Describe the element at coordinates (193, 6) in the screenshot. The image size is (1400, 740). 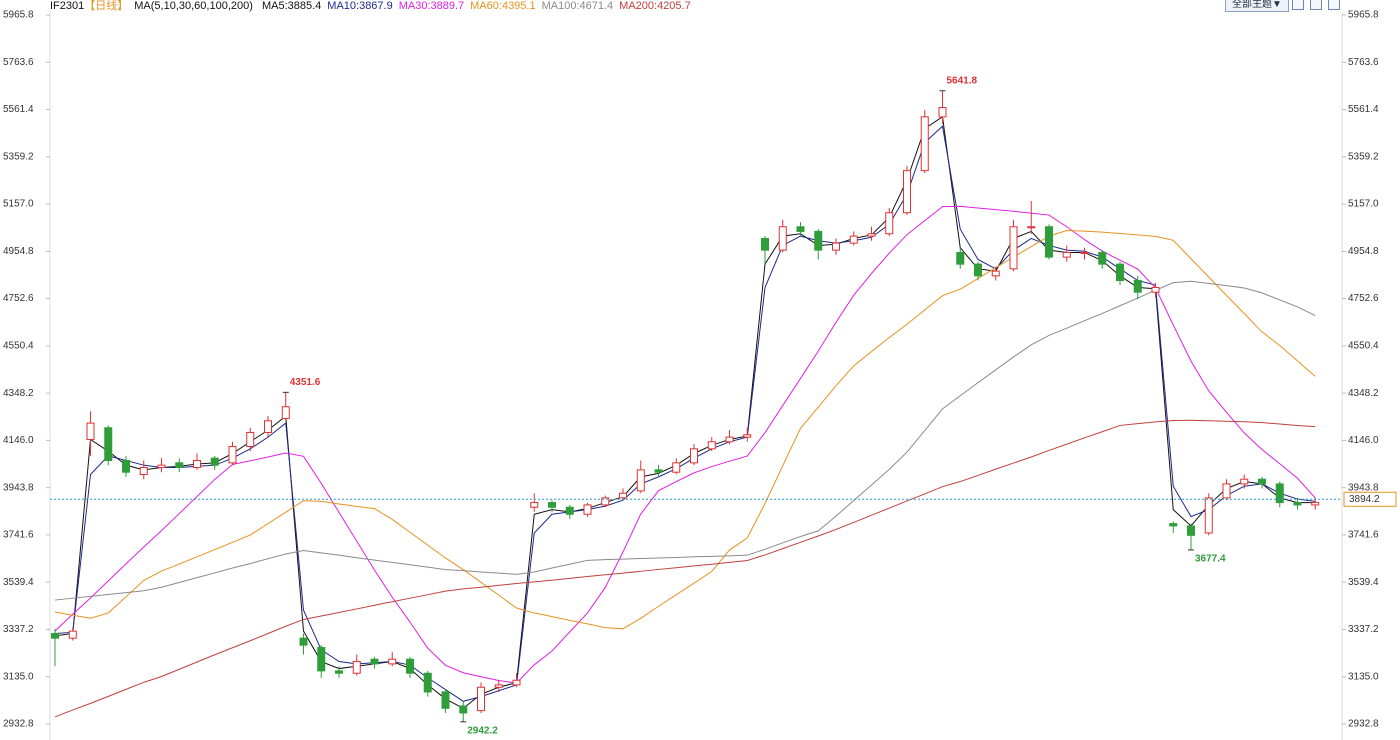
I see `indicator: MA(5,10,30,60,100,200)` at that location.